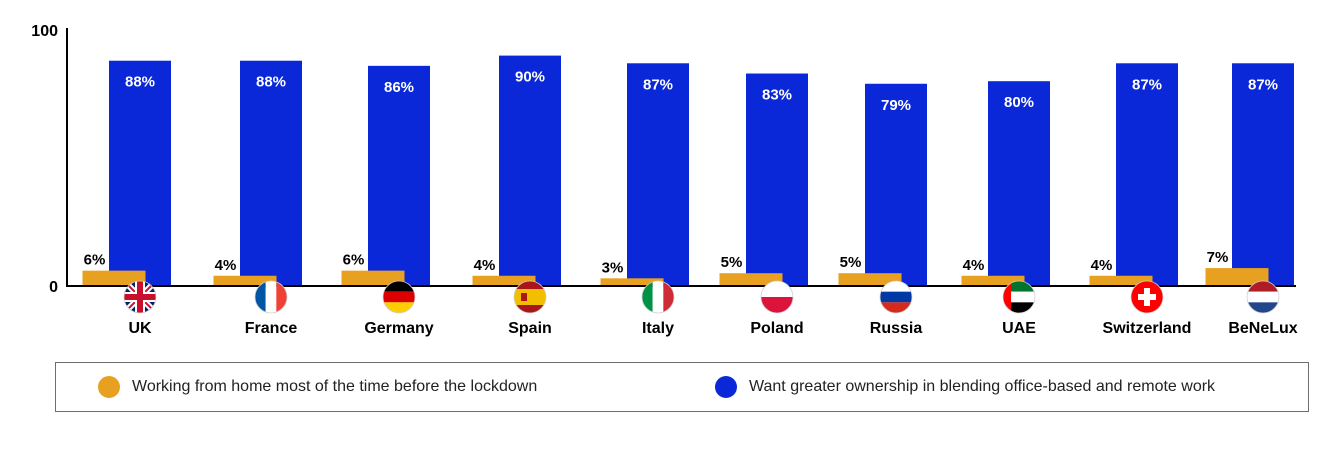 This screenshot has width=1335, height=462. Describe the element at coordinates (613, 267) in the screenshot. I see `data-label-wfh: 3%` at that location.